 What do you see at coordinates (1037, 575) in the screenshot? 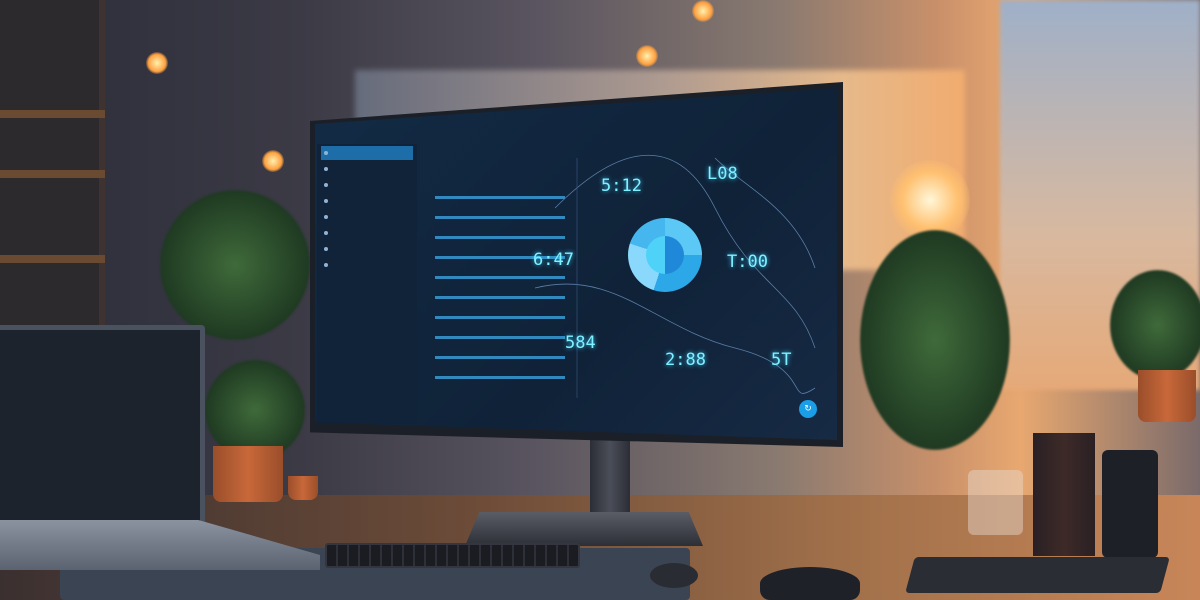
I see `tablet` at bounding box center [1037, 575].